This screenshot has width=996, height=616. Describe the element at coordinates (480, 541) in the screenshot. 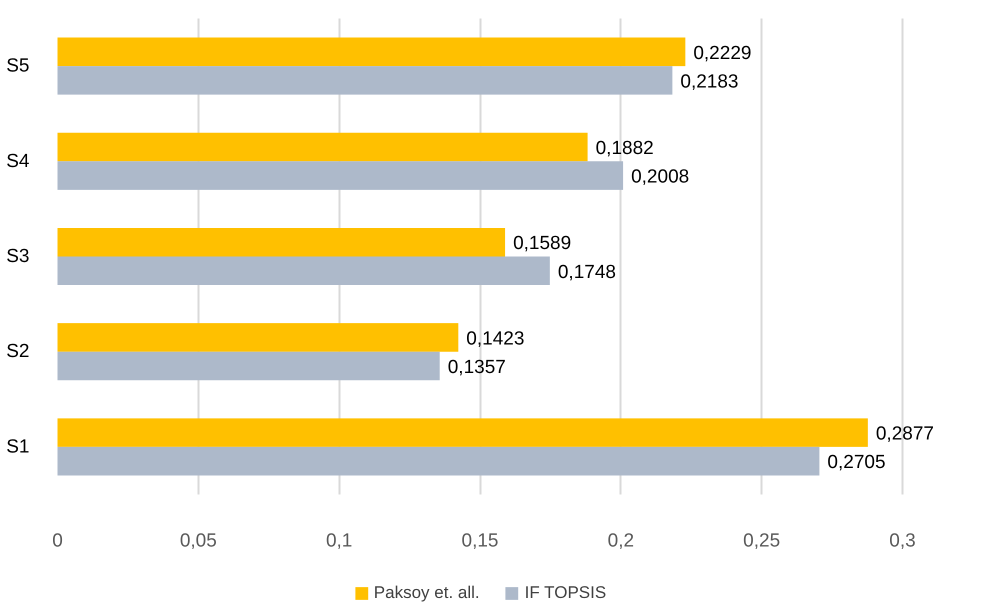

I see `x-tick-label: 0,15` at that location.